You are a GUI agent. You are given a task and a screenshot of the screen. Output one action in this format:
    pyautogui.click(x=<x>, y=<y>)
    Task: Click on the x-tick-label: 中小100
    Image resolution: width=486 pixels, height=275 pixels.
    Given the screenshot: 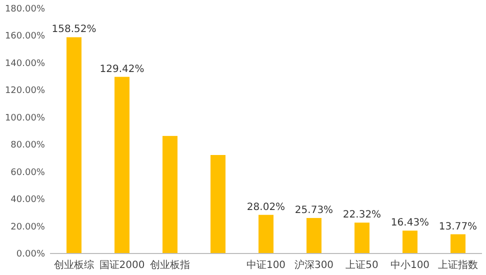 What is the action you would take?
    pyautogui.click(x=410, y=265)
    